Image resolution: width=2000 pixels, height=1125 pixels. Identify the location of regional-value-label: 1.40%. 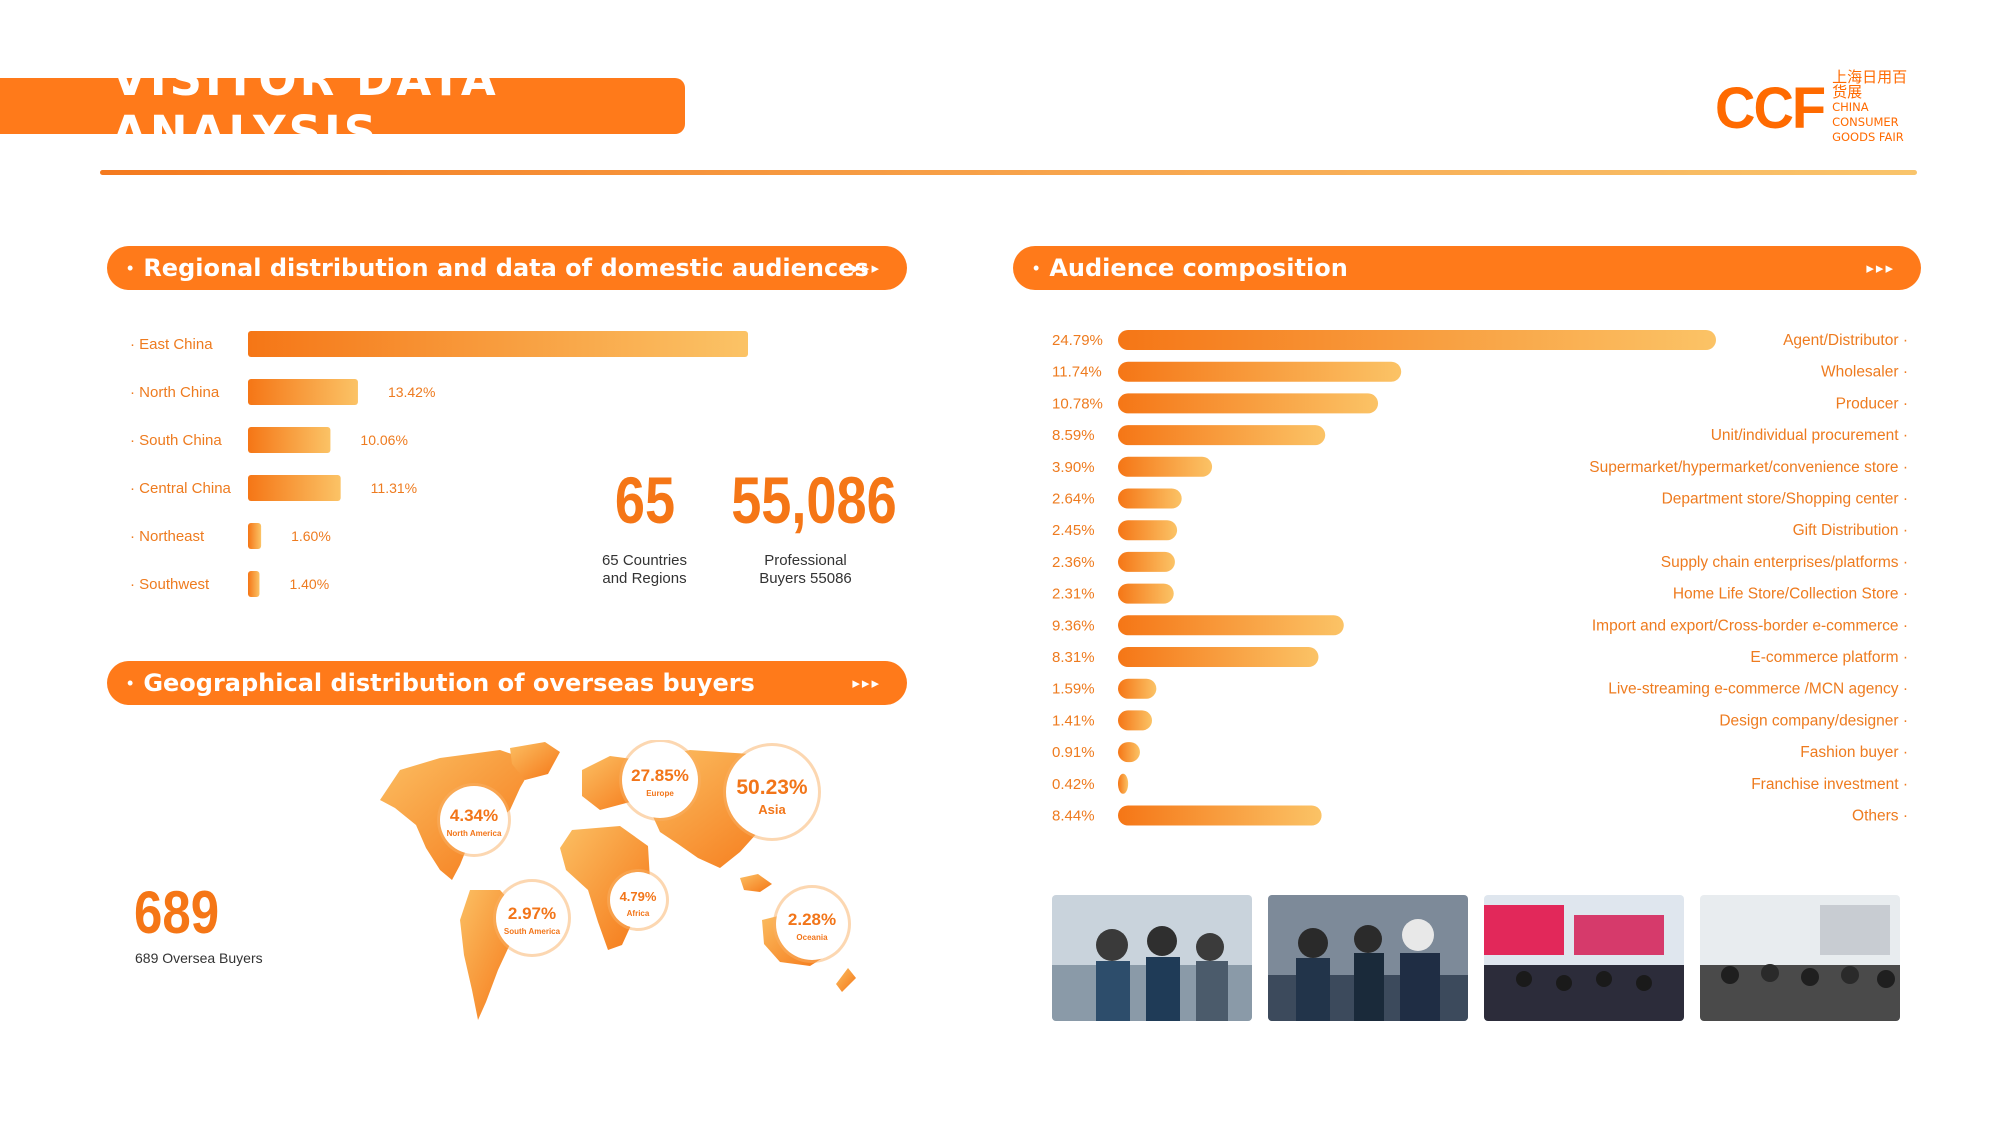
(309, 584).